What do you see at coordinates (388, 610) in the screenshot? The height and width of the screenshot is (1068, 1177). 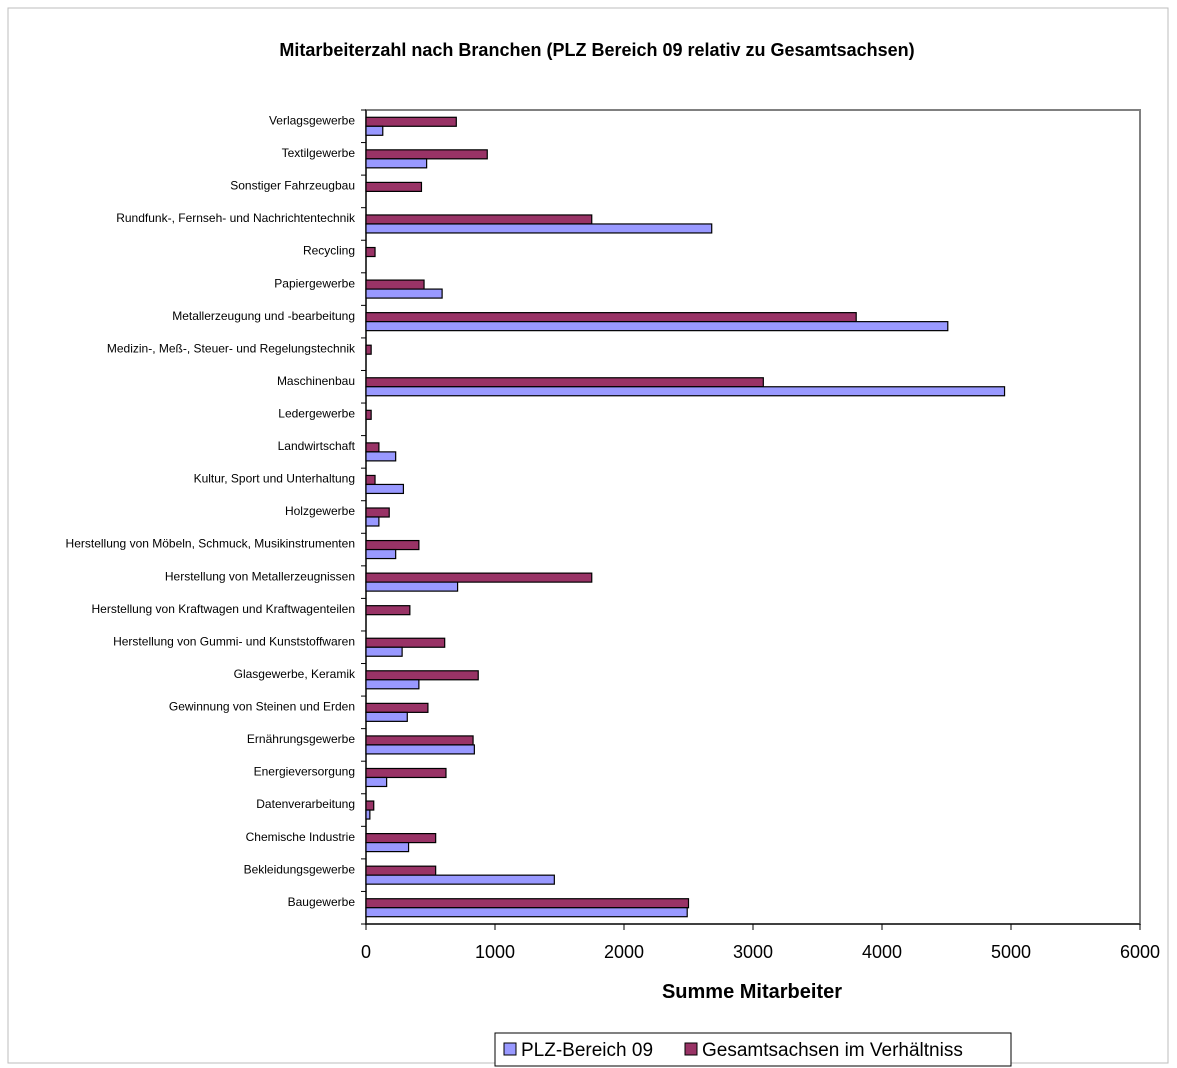 I see `bar-gesamtsachsen-herstellung-von-kraftwagen-und-kraftwagenteilen` at bounding box center [388, 610].